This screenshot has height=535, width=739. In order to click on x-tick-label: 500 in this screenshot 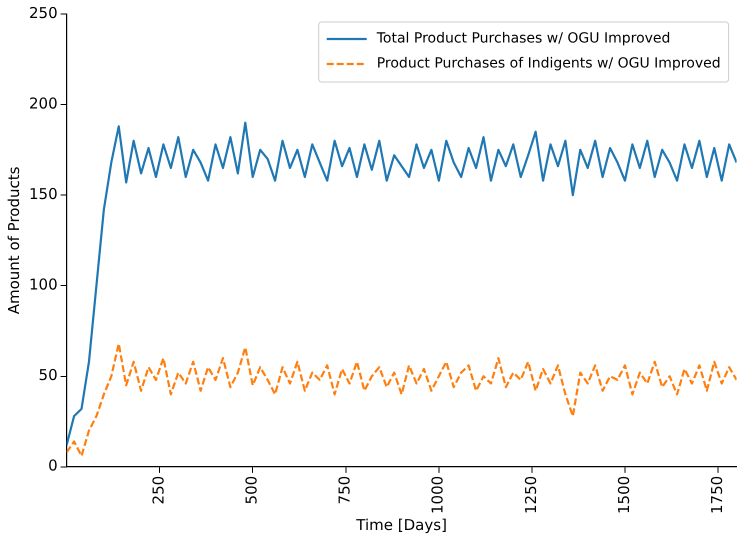, I will do `click(251, 490)`.